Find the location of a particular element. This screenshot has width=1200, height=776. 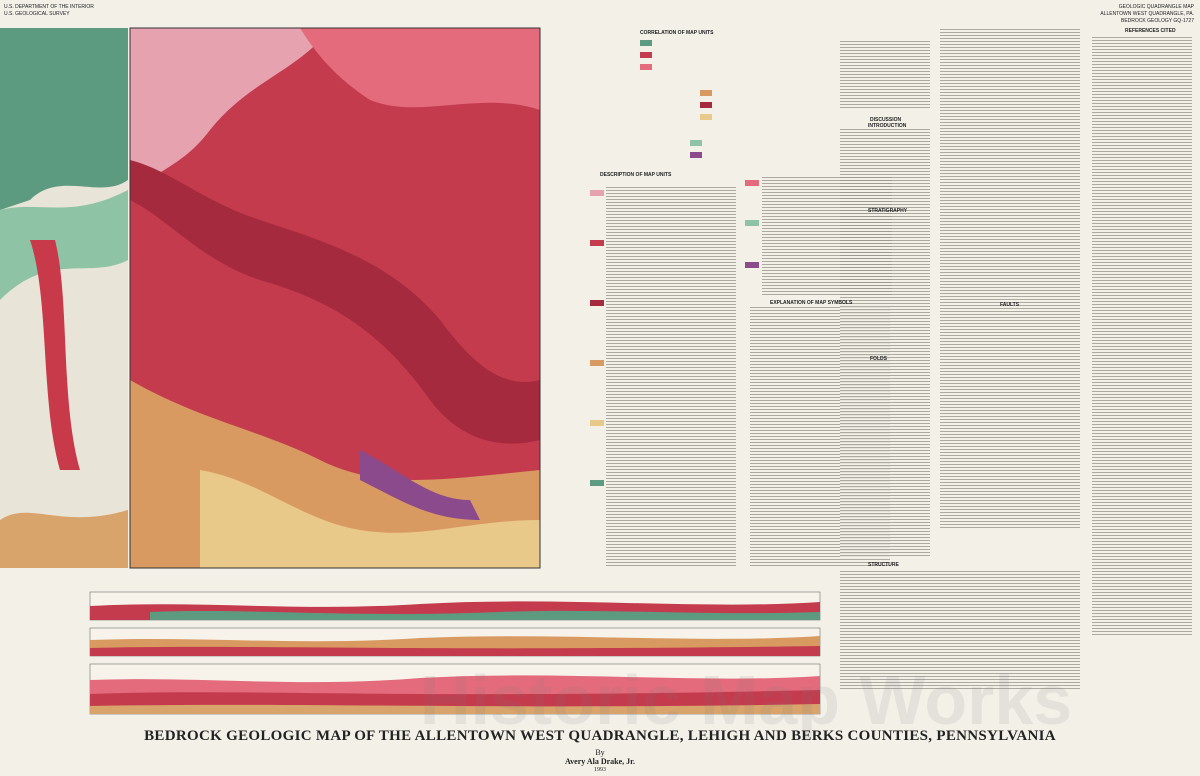

agency: U.S. DEPARTMENT OF THE INTERIOR is located at coordinates (49, 7).